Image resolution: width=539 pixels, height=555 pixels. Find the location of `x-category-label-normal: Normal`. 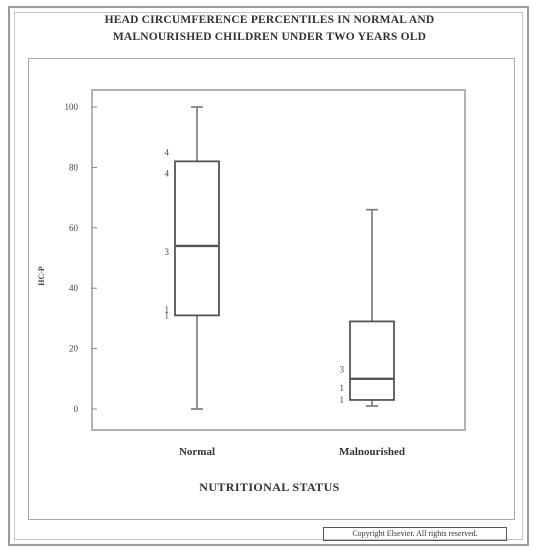

x-category-label-normal: Normal is located at coordinates (197, 452).